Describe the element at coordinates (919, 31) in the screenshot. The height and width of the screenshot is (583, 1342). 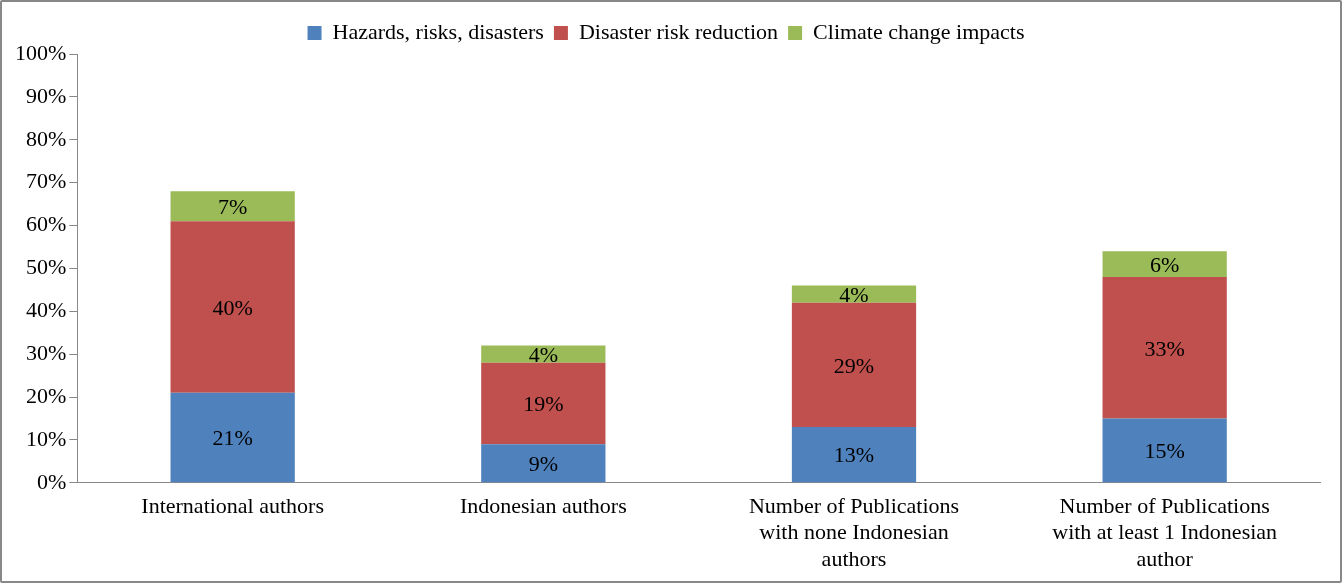
I see `legend-label: Climate change impacts` at that location.